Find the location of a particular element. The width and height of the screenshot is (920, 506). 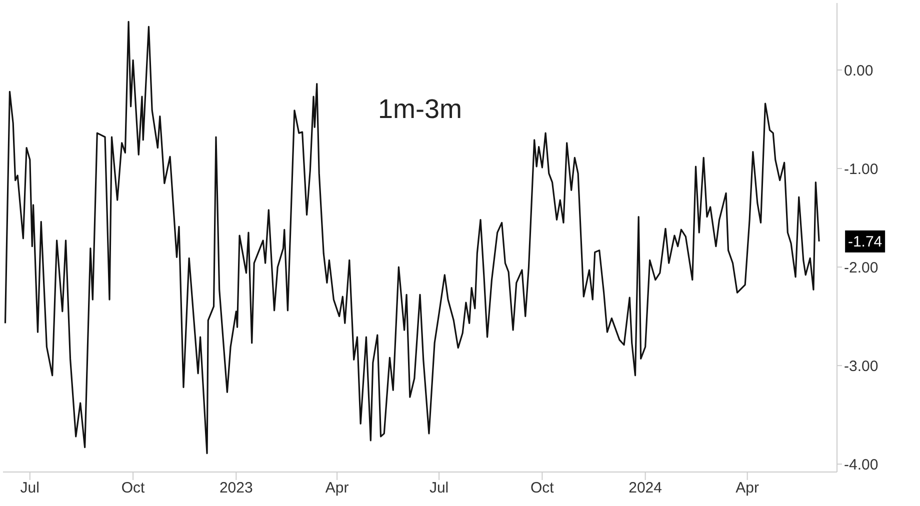

annotation: -1.74 is located at coordinates (865, 241).